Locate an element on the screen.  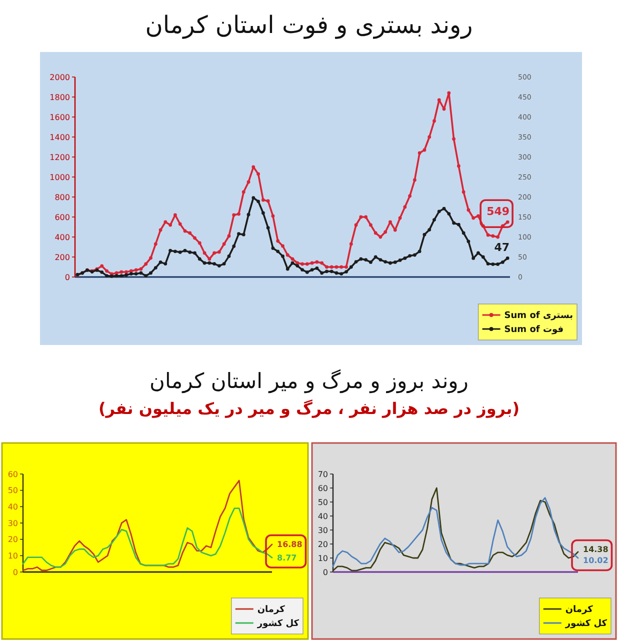
data-label: 14.38 is located at coordinates (595, 549).